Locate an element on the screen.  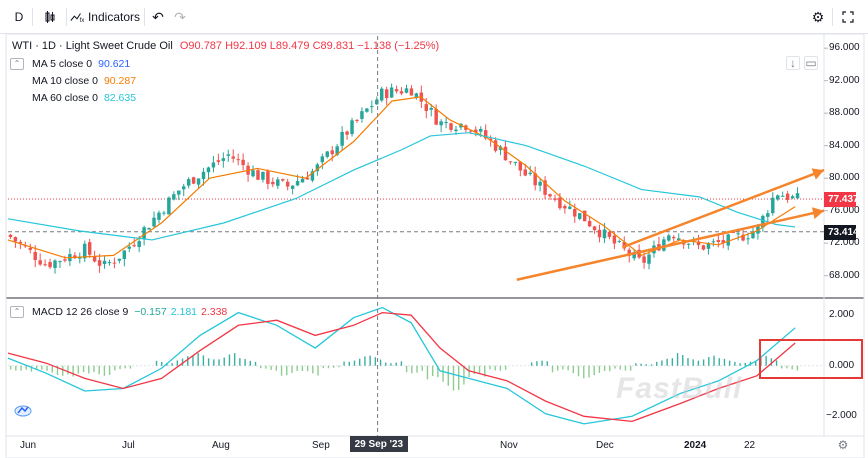
candles-icon is located at coordinates (50, 17).